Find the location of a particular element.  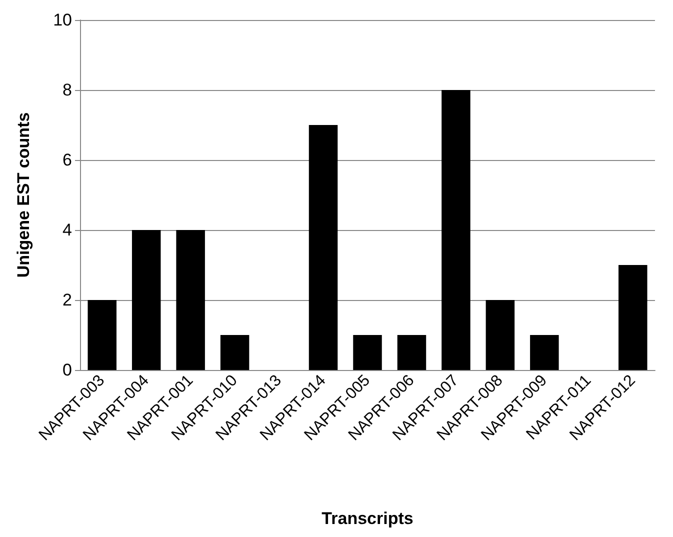

y-tick-label: 4 is located at coordinates (67, 230).